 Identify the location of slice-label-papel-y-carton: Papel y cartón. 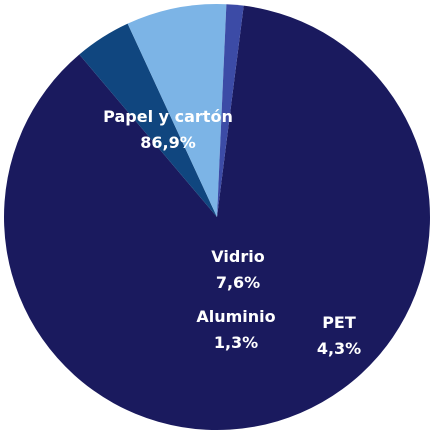
(168, 116).